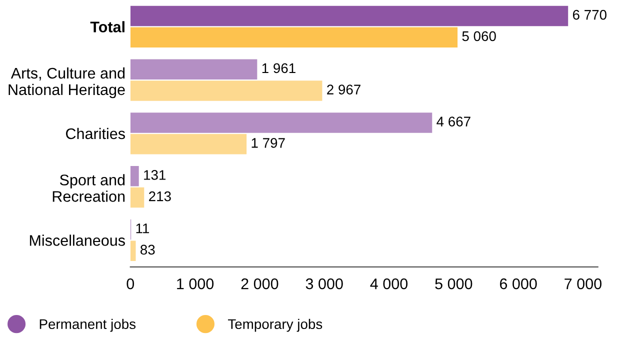 The width and height of the screenshot is (636, 340). Describe the element at coordinates (279, 68) in the screenshot. I see `data-label: 1 961` at that location.